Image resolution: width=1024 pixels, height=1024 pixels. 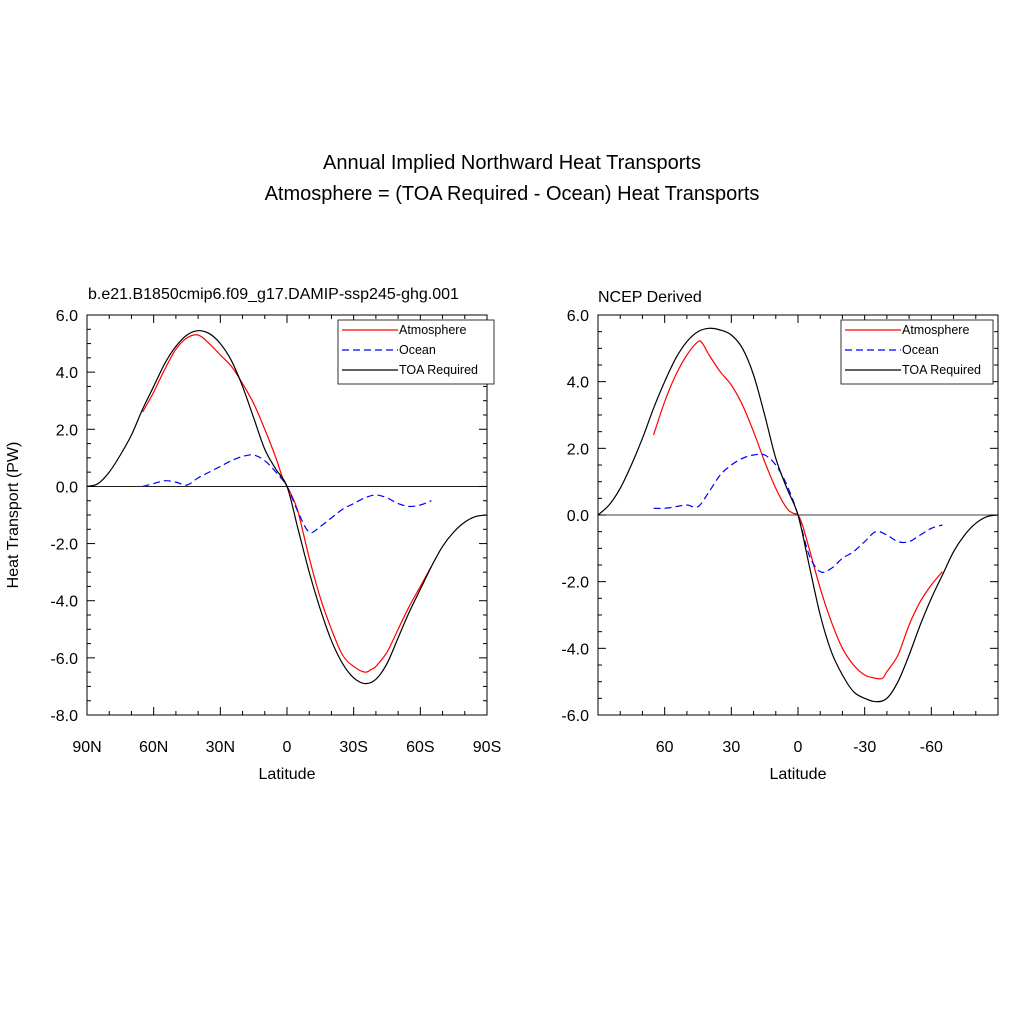 What do you see at coordinates (353, 747) in the screenshot?
I see `left-x-tick-label: 30S` at bounding box center [353, 747].